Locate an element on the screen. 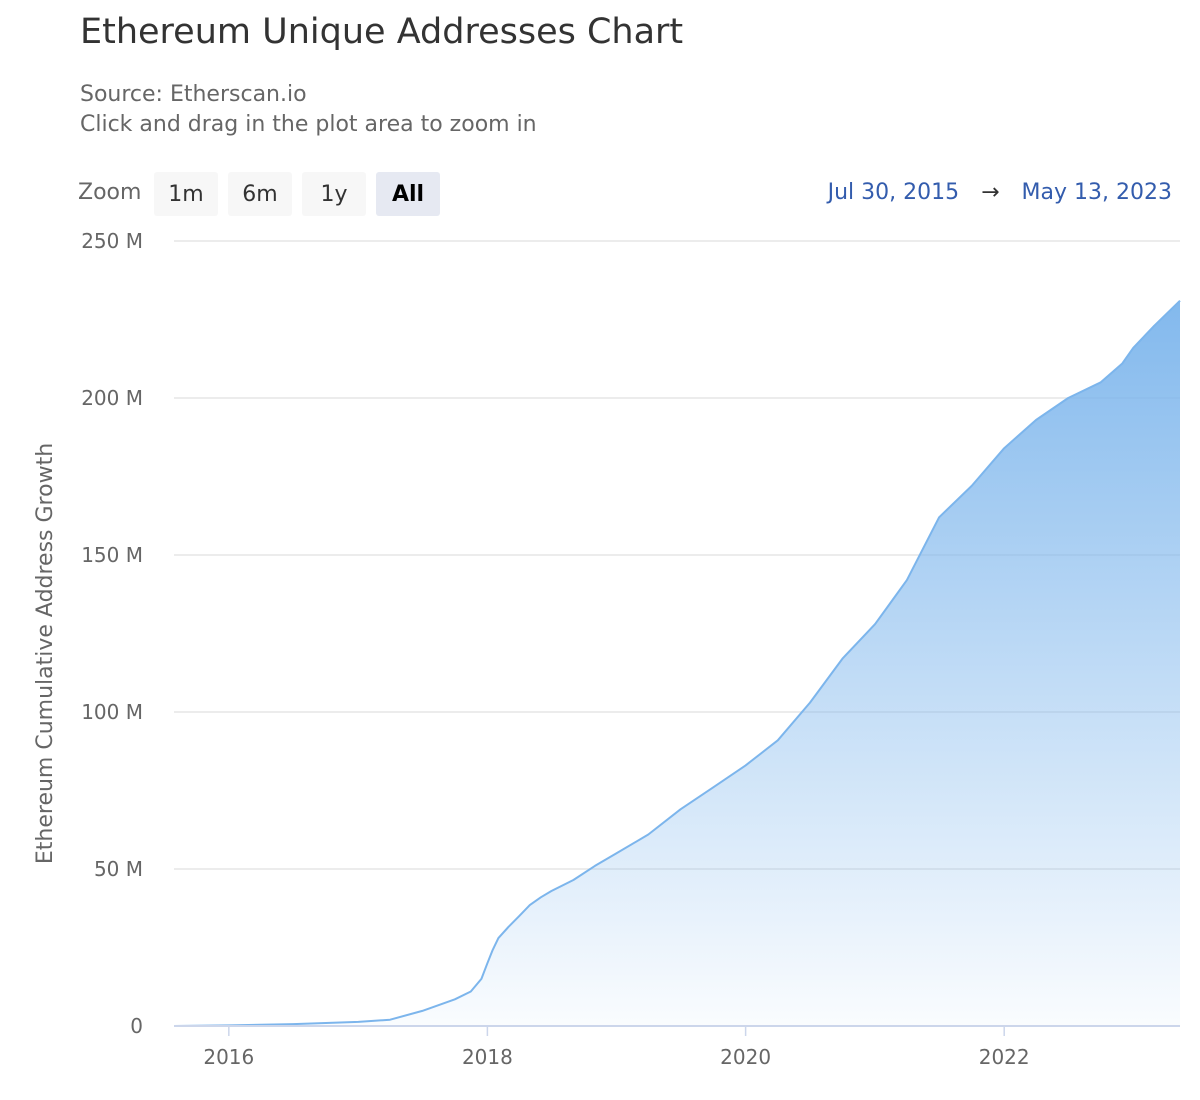 The image size is (1200, 1100). y-tick-label: 150 M is located at coordinates (112, 555).